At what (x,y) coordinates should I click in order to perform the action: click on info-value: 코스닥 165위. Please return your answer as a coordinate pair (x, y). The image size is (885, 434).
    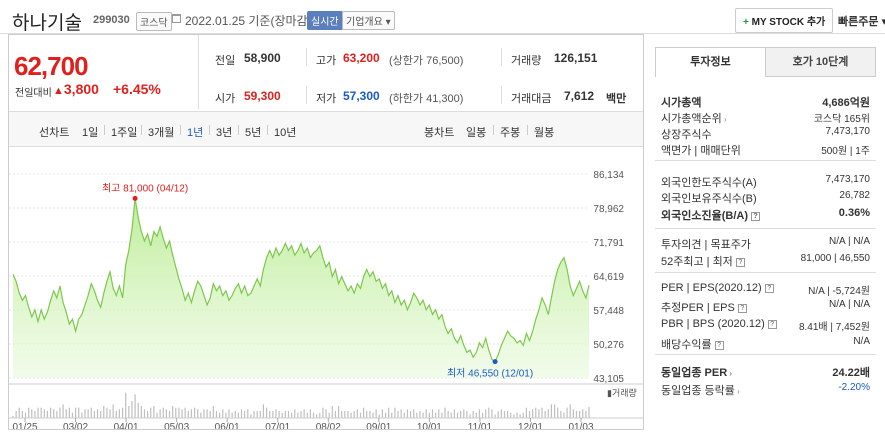
    Looking at the image, I should click on (841, 119).